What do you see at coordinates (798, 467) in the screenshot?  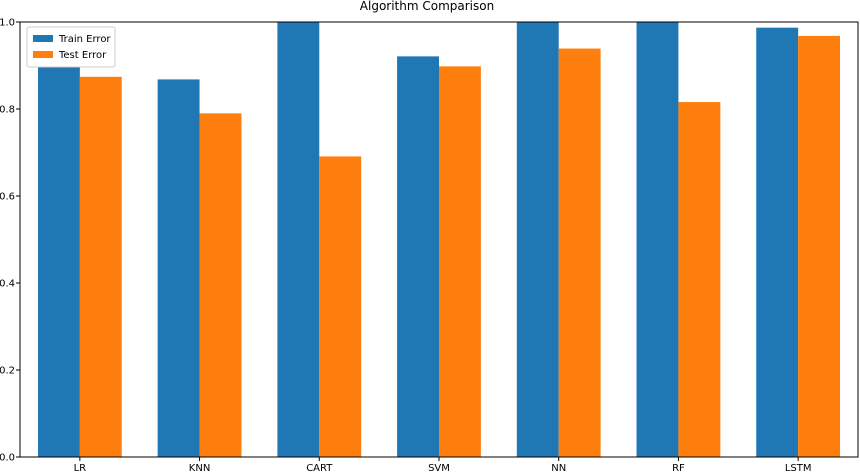 I see `x-tick-label: LSTM` at bounding box center [798, 467].